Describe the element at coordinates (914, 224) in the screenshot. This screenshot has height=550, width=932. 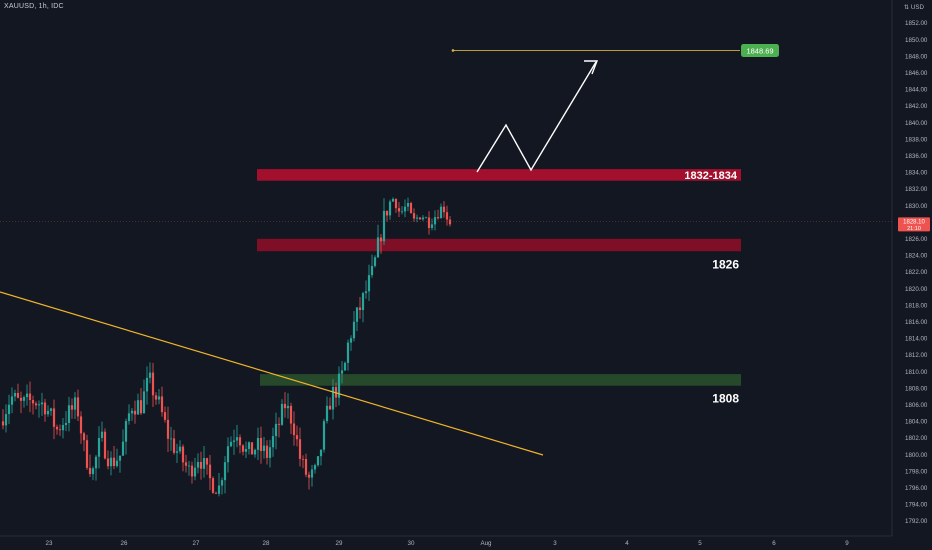
I see `current-price-badge` at that location.